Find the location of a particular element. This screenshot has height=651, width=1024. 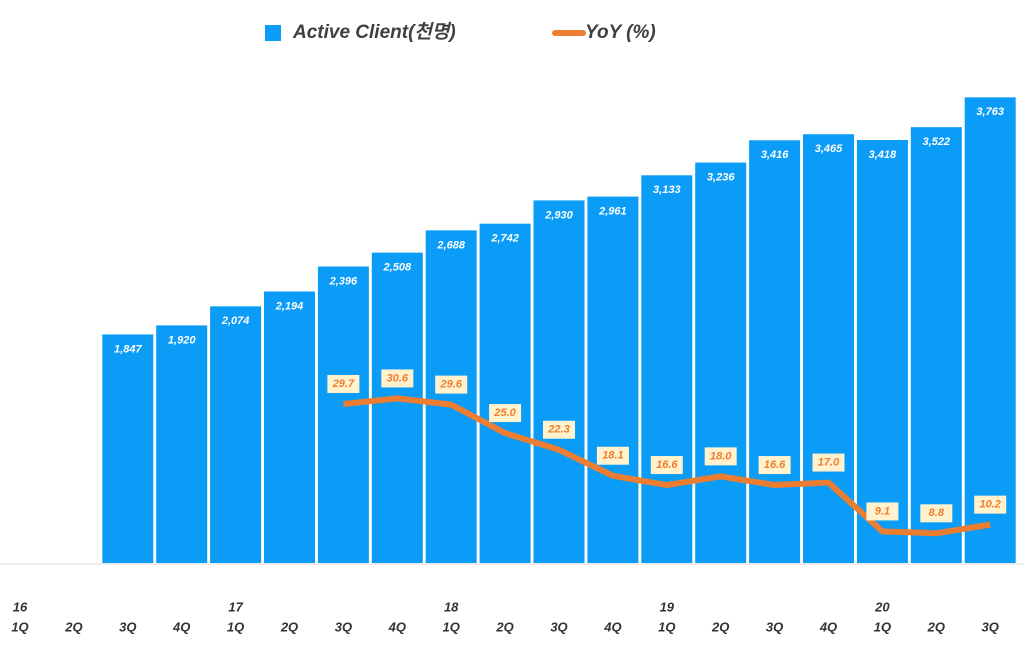

bar-value-label: 2,930 is located at coordinates (558, 215).